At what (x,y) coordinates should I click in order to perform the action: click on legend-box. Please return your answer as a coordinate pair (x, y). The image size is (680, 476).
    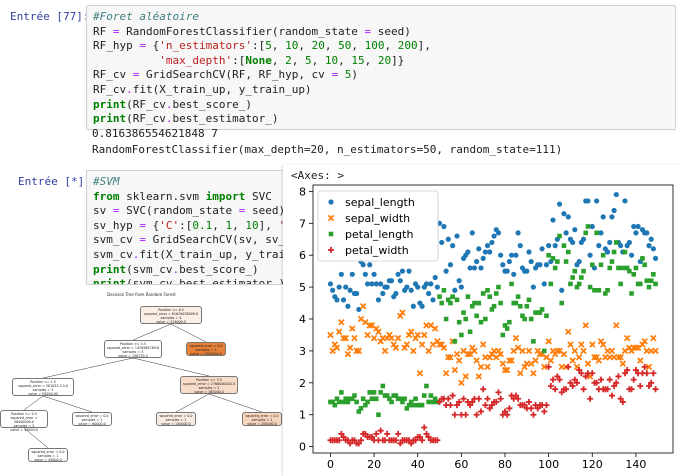
    Looking at the image, I should click on (378, 226).